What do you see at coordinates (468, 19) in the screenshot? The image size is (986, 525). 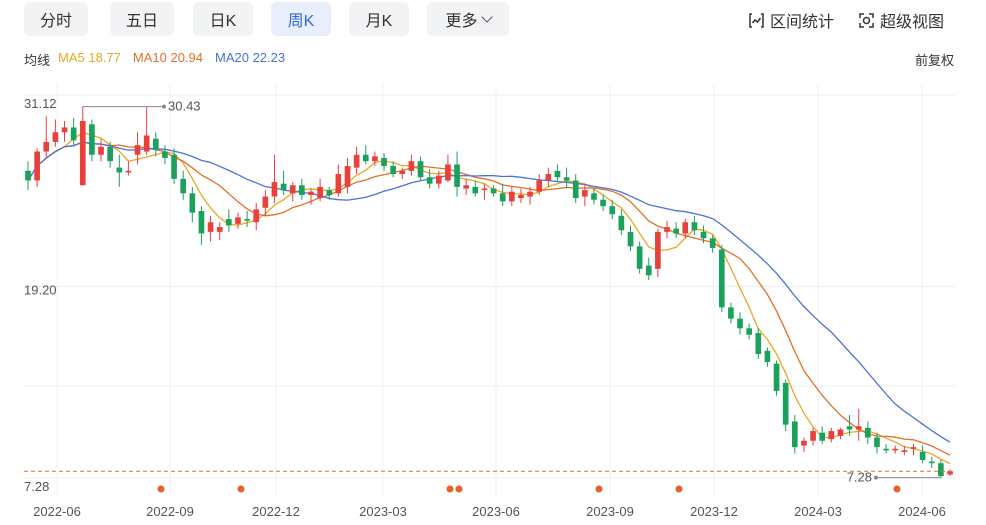 I see `tab-more: 更多` at bounding box center [468, 19].